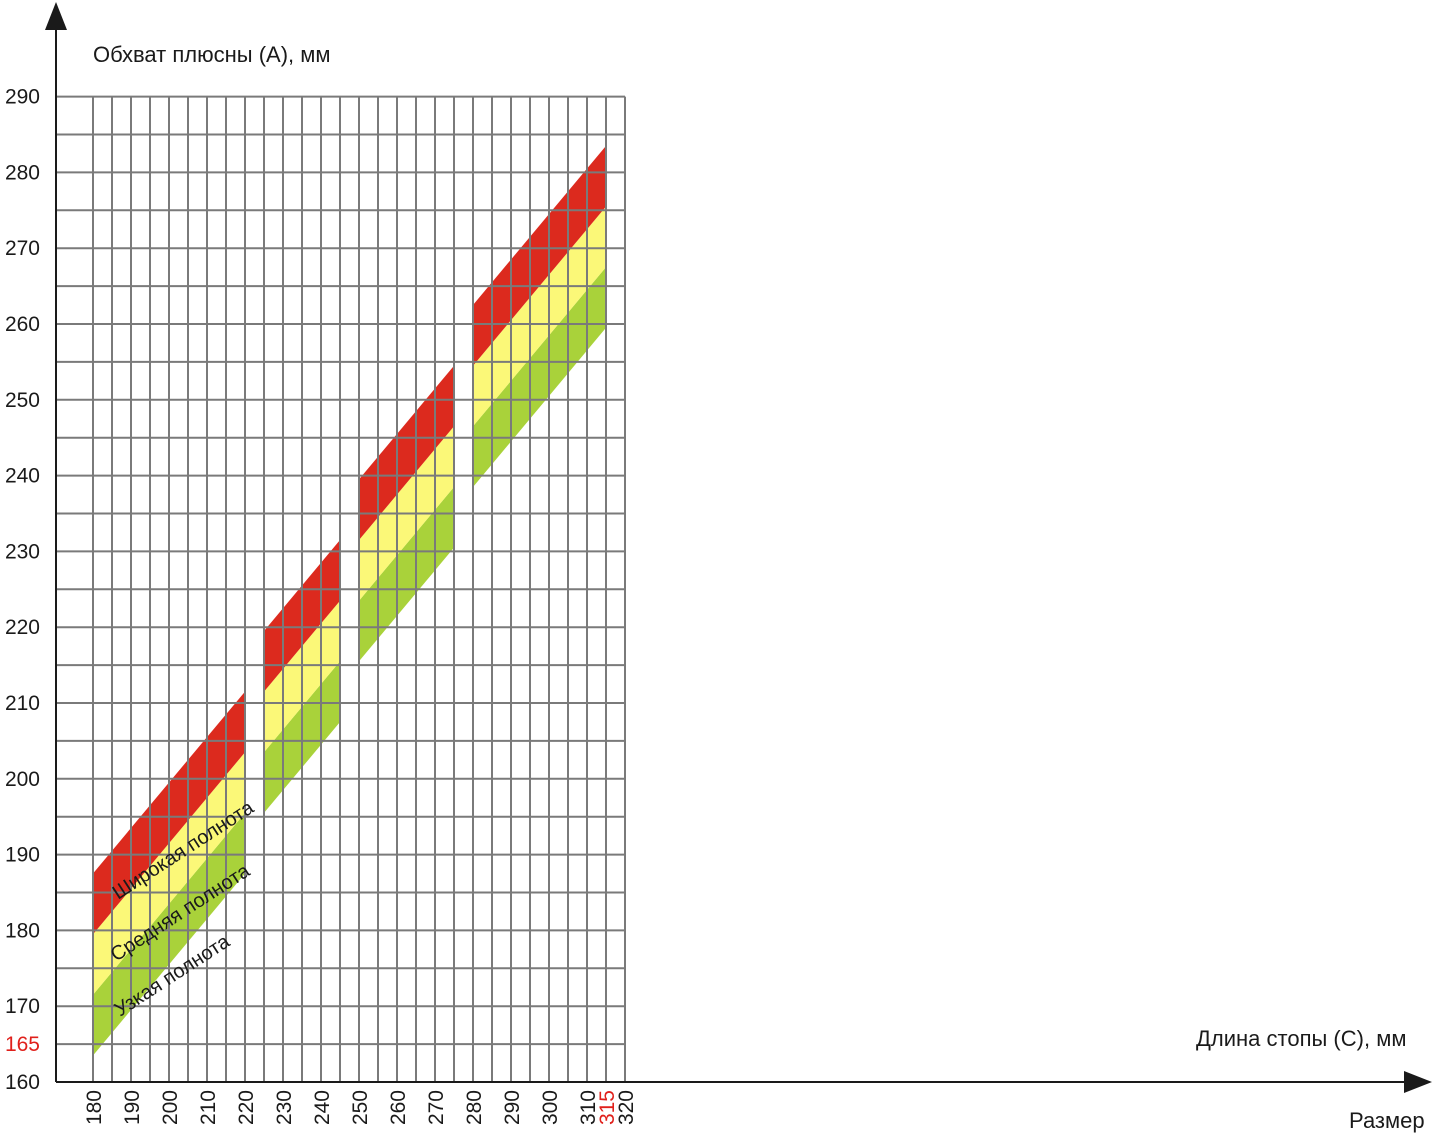 The width and height of the screenshot is (1434, 1134). What do you see at coordinates (626, 1107) in the screenshot?
I see `x-tick-label: 320` at bounding box center [626, 1107].